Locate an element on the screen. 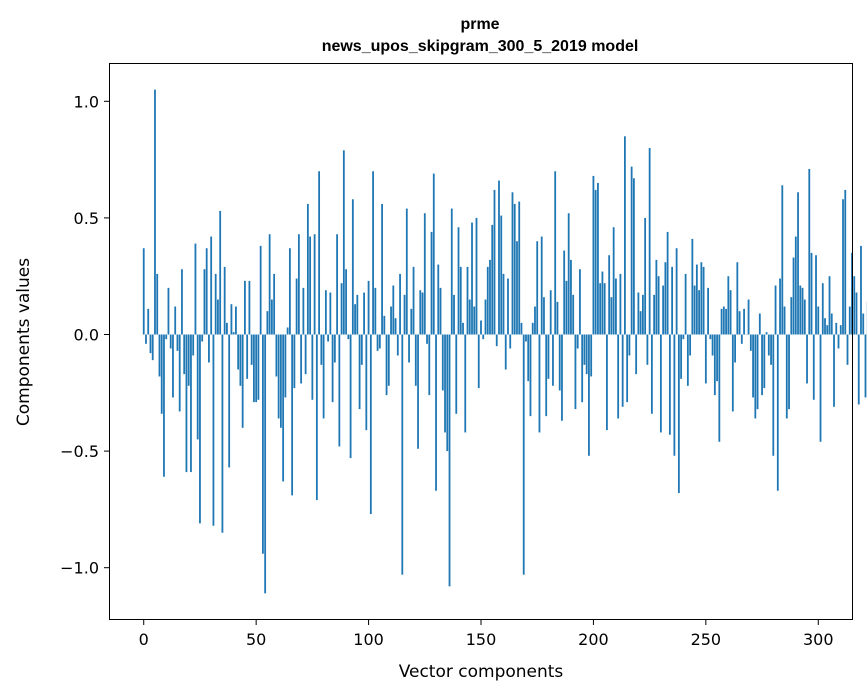 The image size is (867, 696). y-ticks: −1.0 −0.5 0.0 0.5 1.0 is located at coordinates (85, 335).